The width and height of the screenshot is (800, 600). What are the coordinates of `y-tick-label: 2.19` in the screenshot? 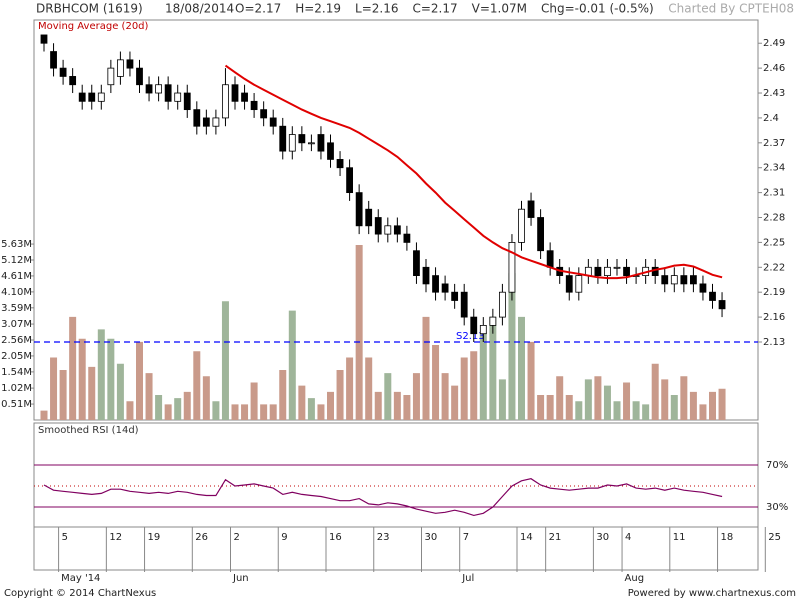 It's located at (774, 292).